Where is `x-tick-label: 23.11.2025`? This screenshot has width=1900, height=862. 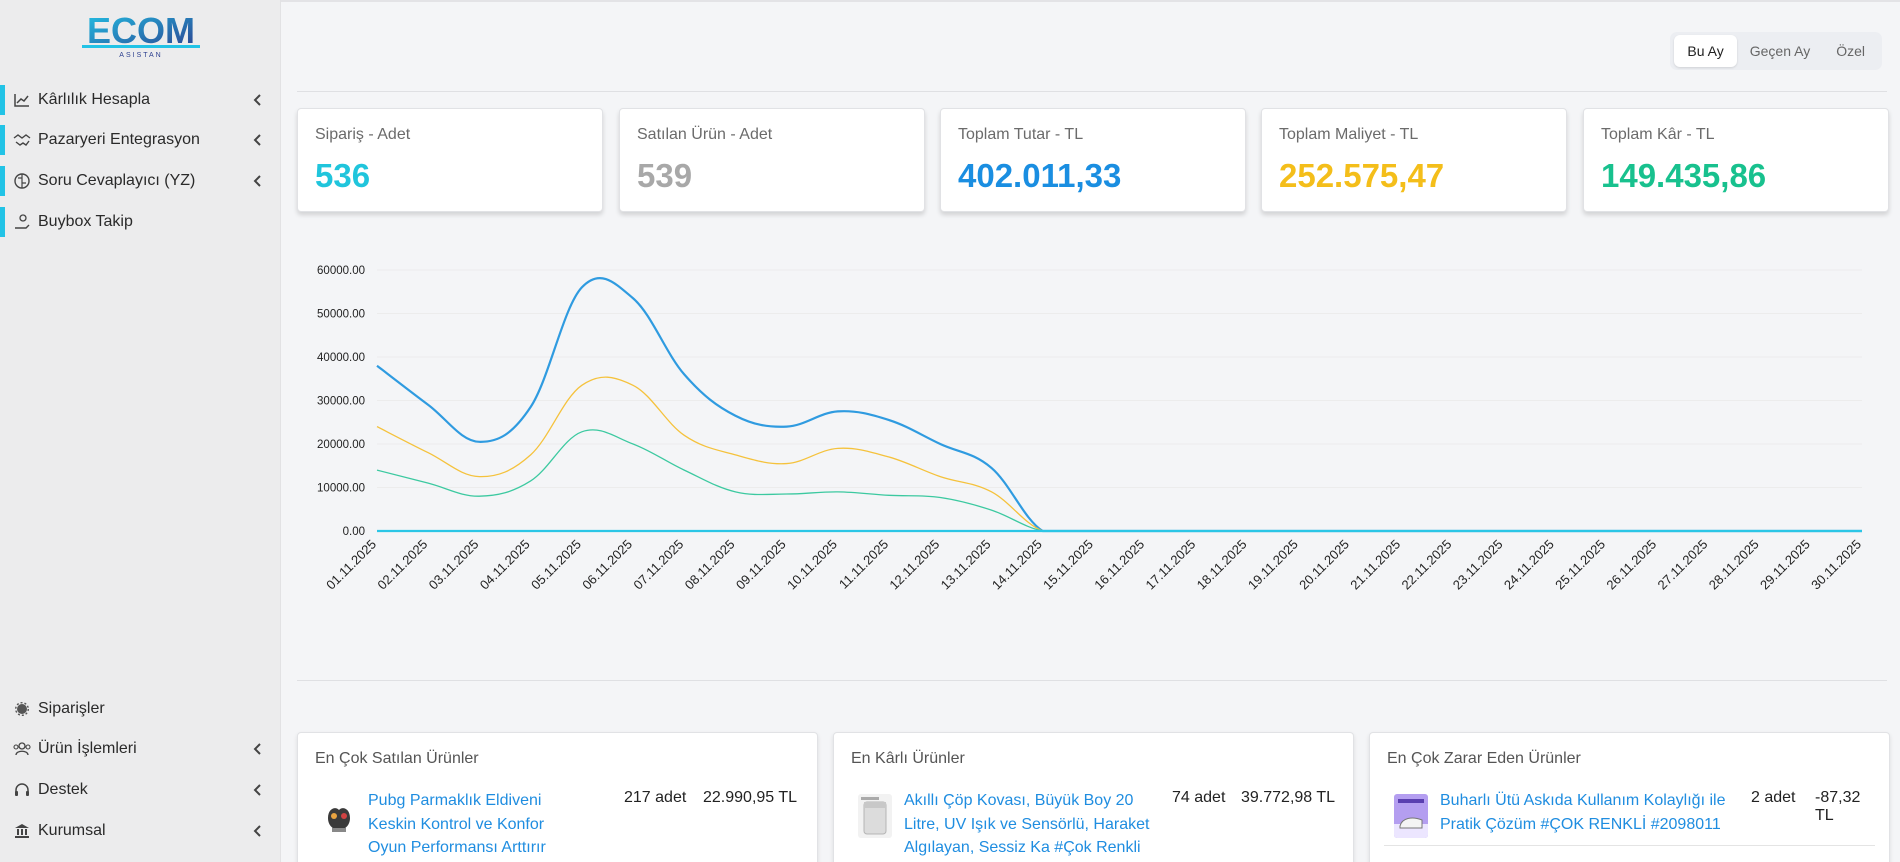 x-tick-label: 23.11.2025 is located at coordinates (1478, 565).